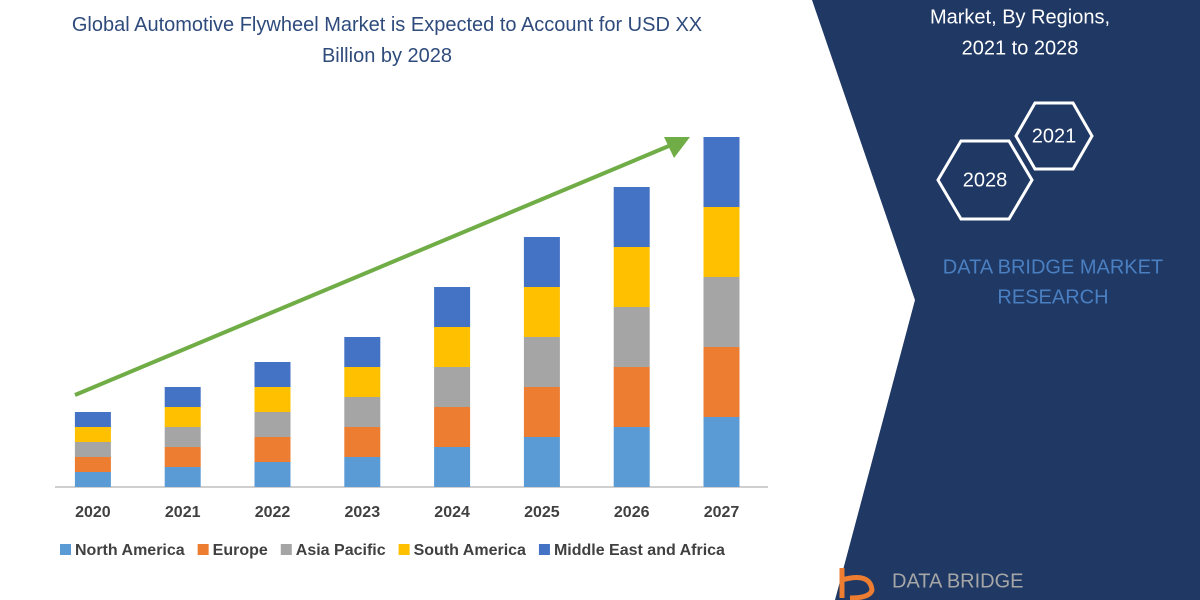 Image resolution: width=1200 pixels, height=600 pixels. I want to click on x-tick-label: 2024, so click(452, 512).